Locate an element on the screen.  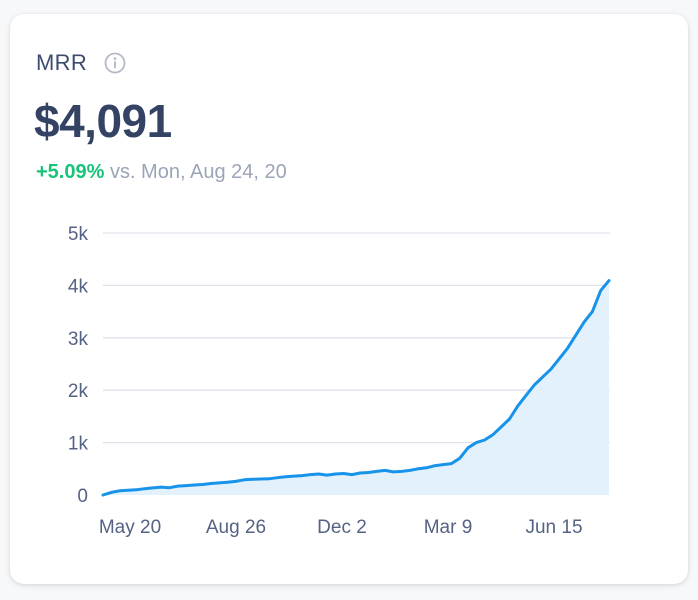
card-header: MRR is located at coordinates (81, 63).